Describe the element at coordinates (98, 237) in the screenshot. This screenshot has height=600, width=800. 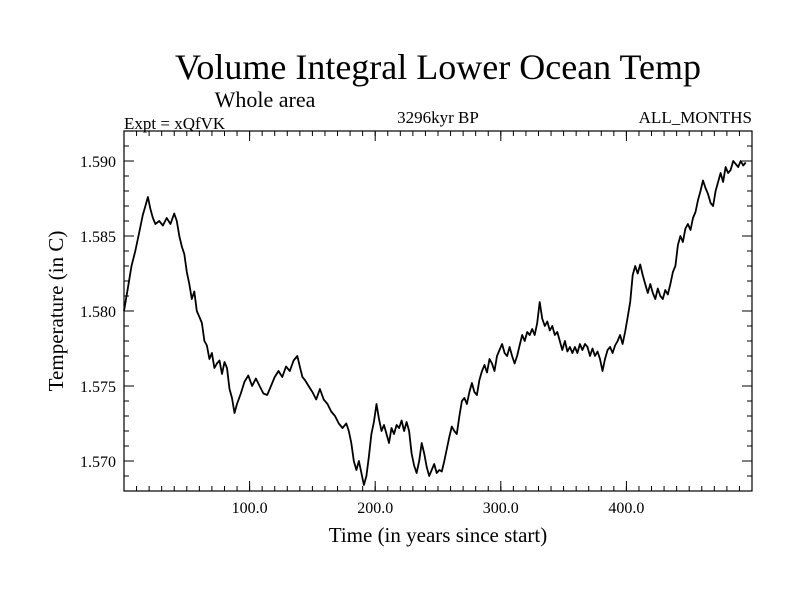
I see `y-tick-label: 1.585` at that location.